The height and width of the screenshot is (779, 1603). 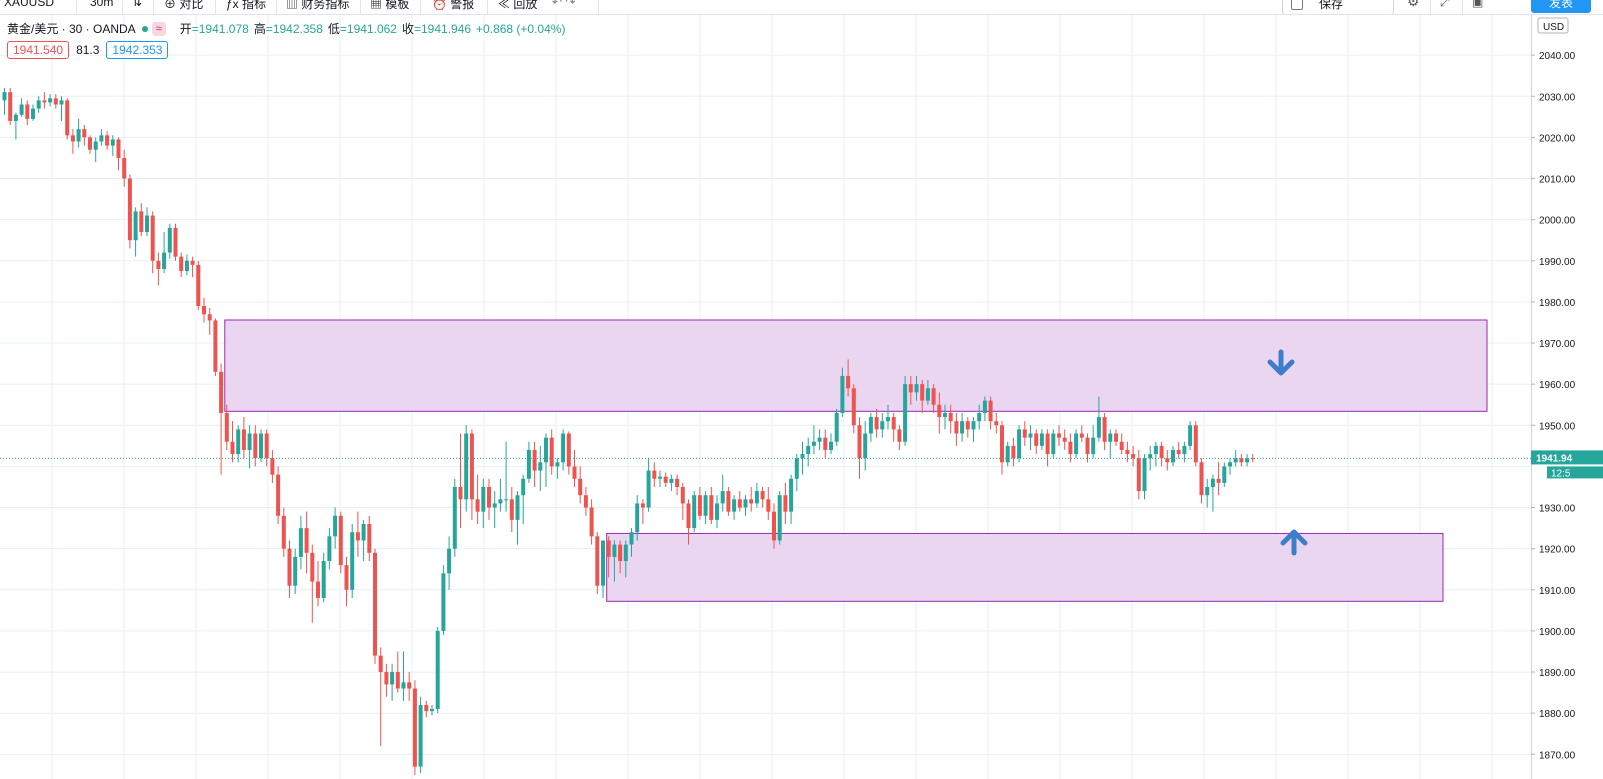 What do you see at coordinates (1557, 262) in the screenshot?
I see `price-tick-label: 1990.00` at bounding box center [1557, 262].